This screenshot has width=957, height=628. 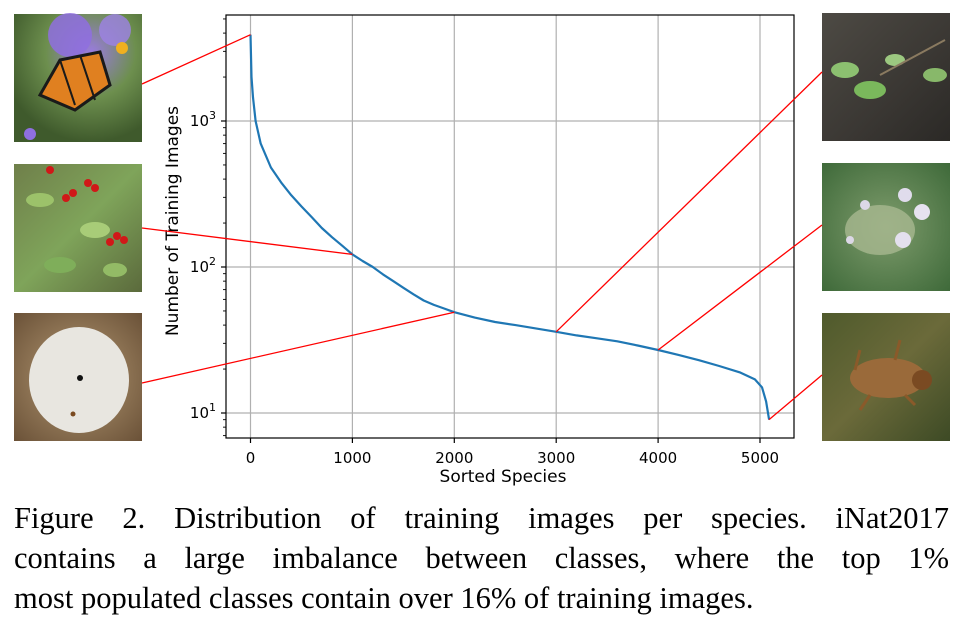 What do you see at coordinates (886, 227) in the screenshot?
I see `thumbnail-flower-plant` at bounding box center [886, 227].